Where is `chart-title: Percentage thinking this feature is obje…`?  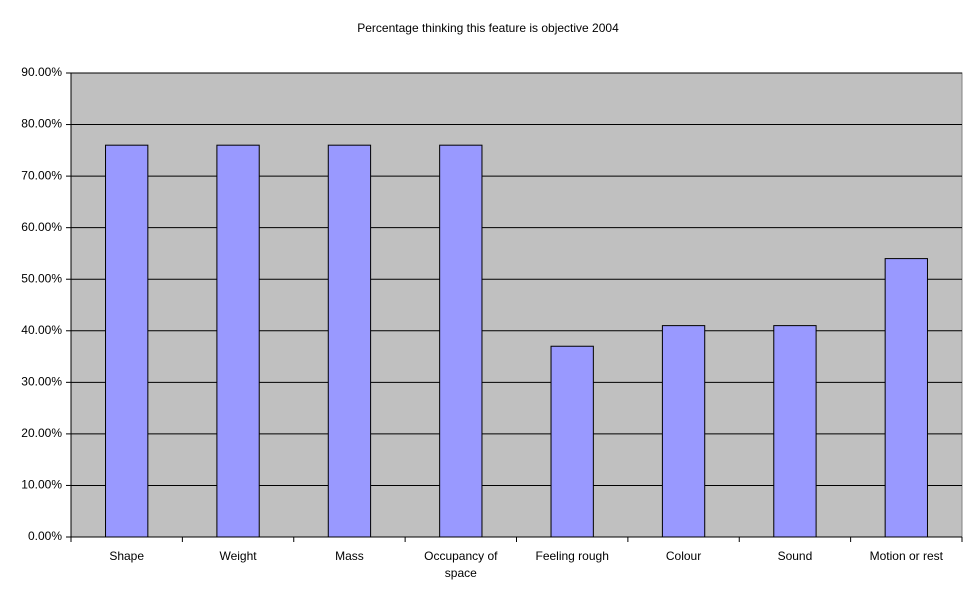
chart-title: Percentage thinking this feature is obje… is located at coordinates (488, 28).